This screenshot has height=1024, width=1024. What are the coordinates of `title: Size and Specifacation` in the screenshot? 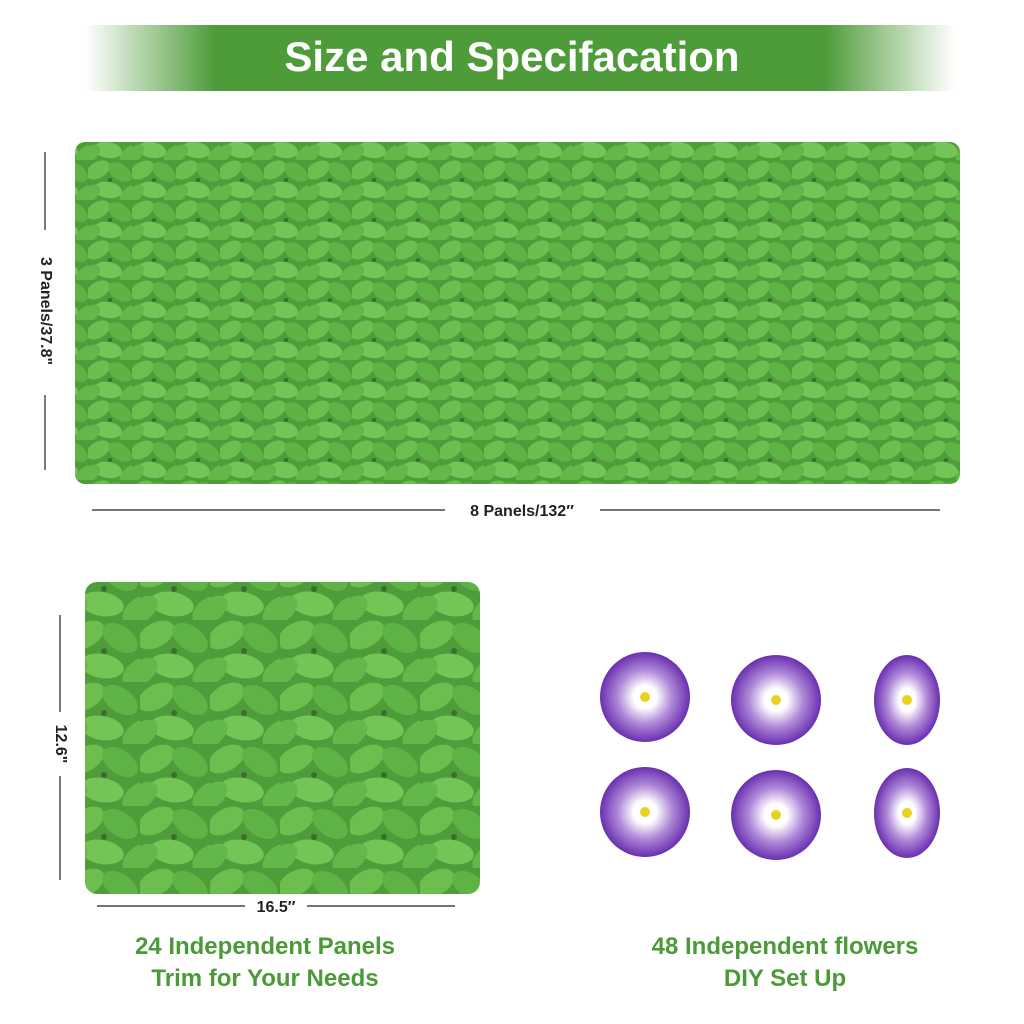 It's located at (511, 56).